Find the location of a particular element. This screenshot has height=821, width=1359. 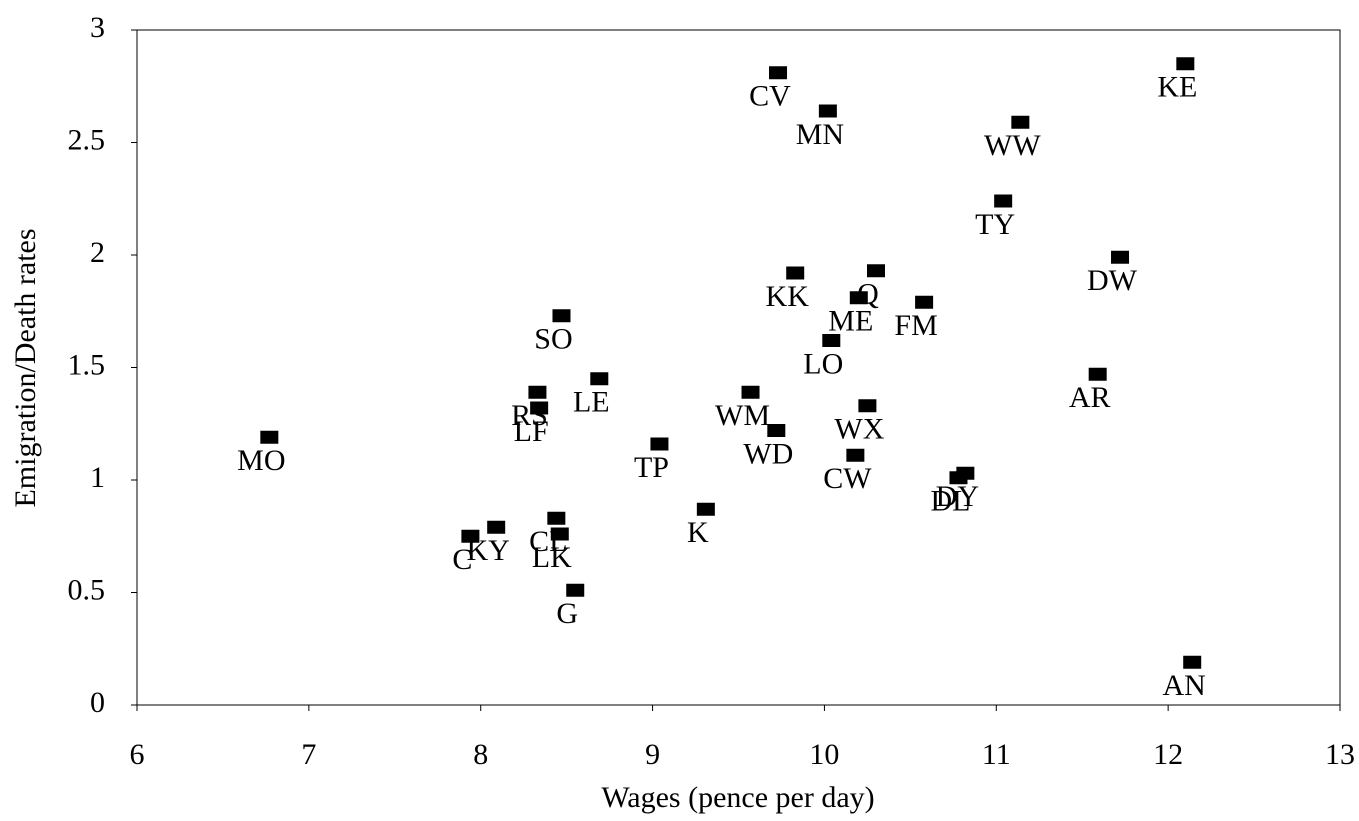

y-tick-label: 3 is located at coordinates (97, 27).